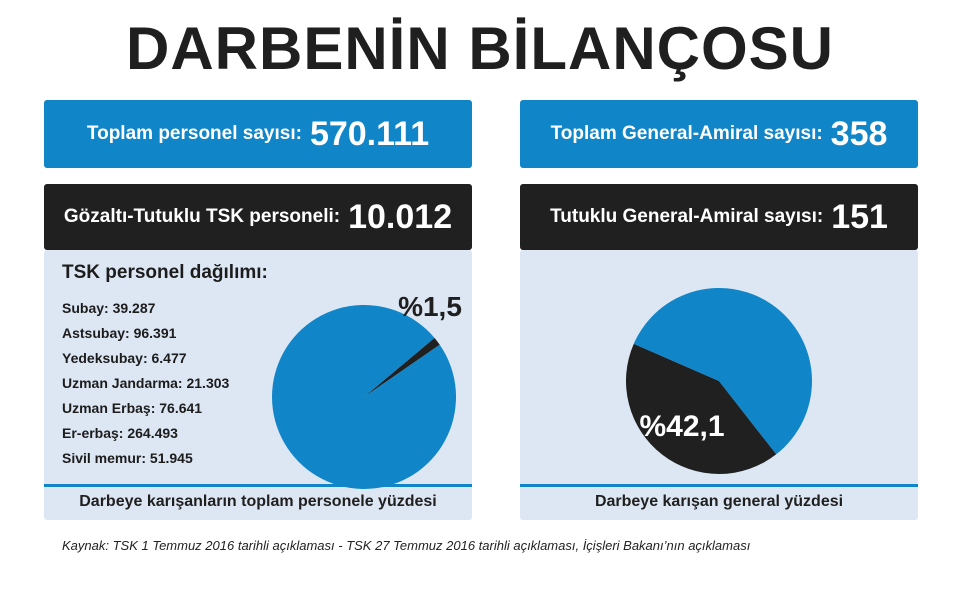 The width and height of the screenshot is (960, 602). What do you see at coordinates (202, 216) in the screenshot?
I see `detained-personnel-label: Gözaltı-Tutuklu TSK personeli:` at bounding box center [202, 216].